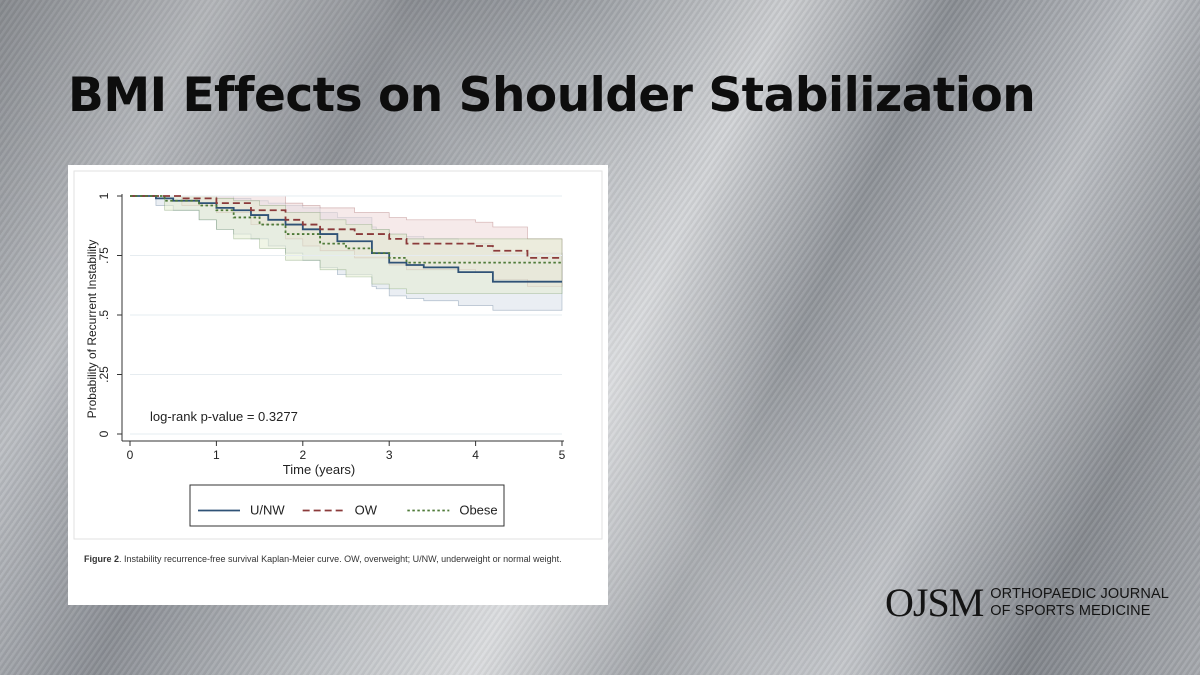 The height and width of the screenshot is (675, 1200). I want to click on y-tick-label: 0, so click(104, 433).